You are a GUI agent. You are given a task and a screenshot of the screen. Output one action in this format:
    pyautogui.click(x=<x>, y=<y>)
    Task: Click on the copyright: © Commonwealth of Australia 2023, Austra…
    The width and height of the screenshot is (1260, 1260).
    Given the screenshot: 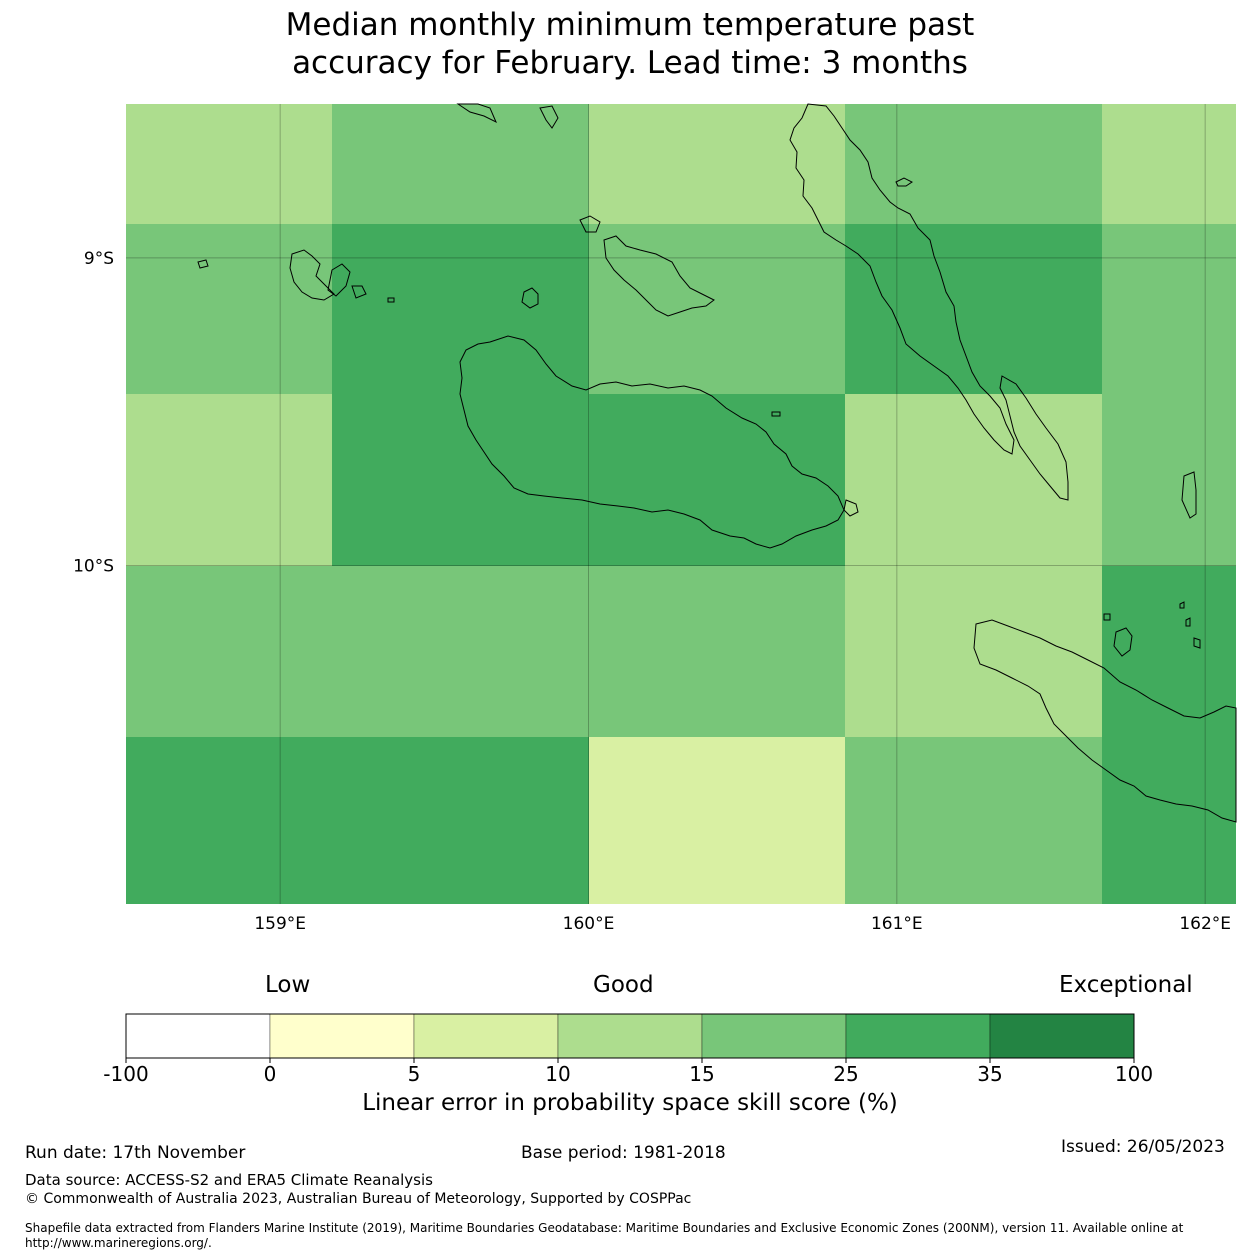 What is the action you would take?
    pyautogui.click(x=358, y=1199)
    